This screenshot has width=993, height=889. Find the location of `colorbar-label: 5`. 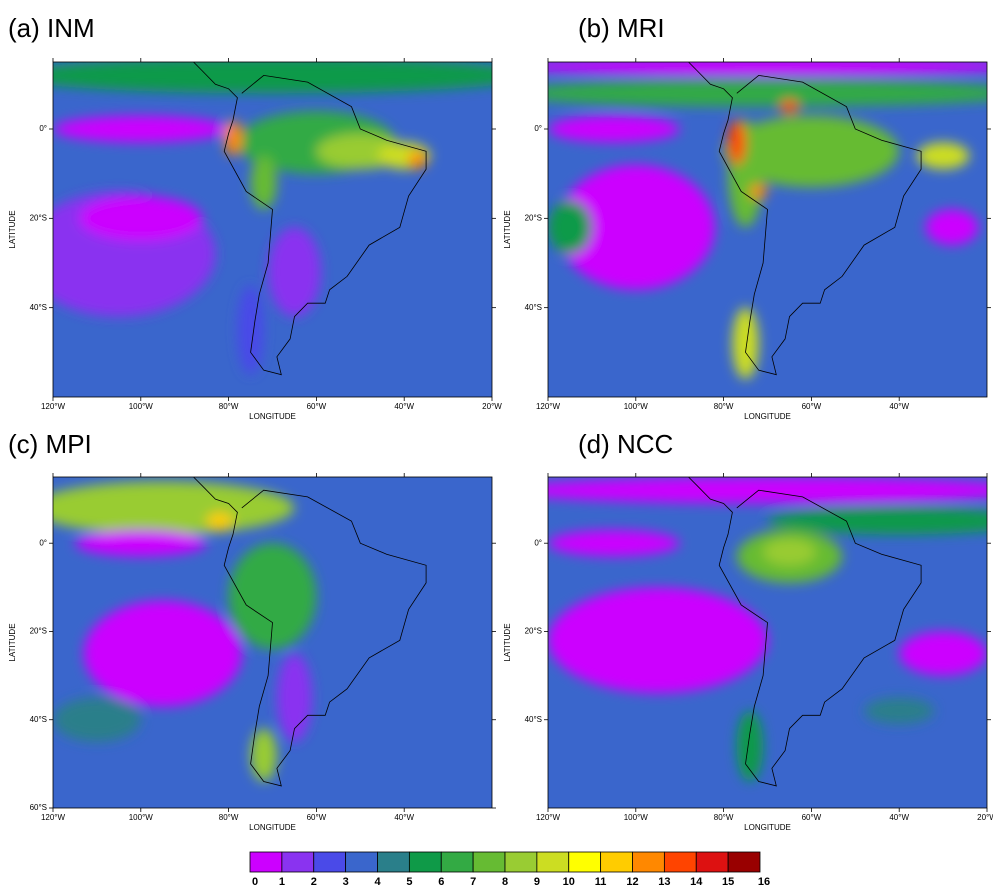

colorbar-label: 5 is located at coordinates (409, 882).